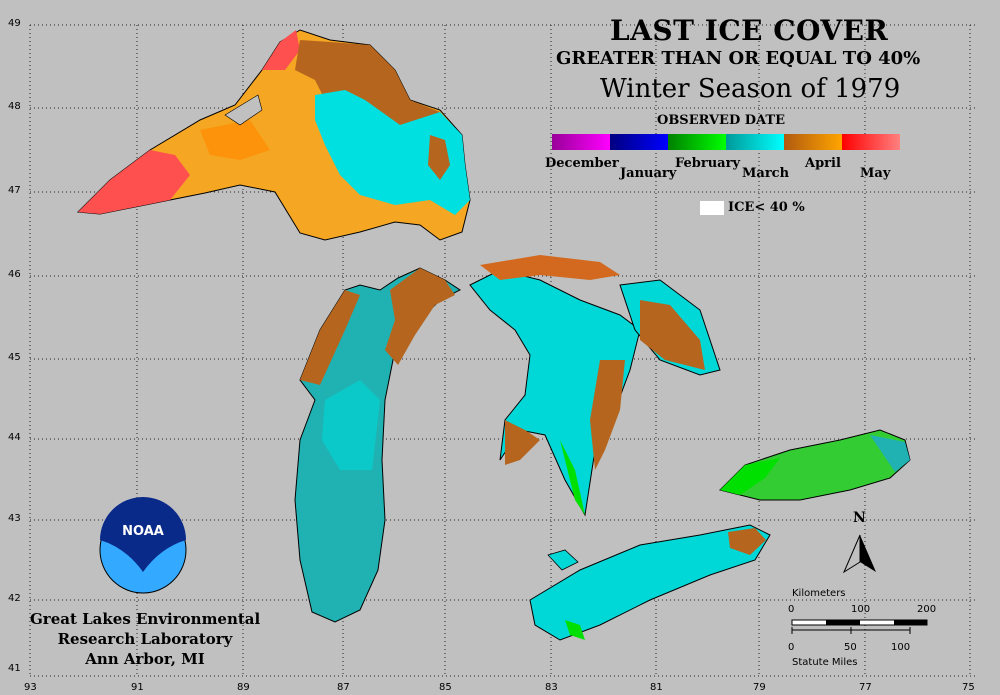 This screenshot has height=695, width=1000. I want to click on legend-swatch-april, so click(813, 142).